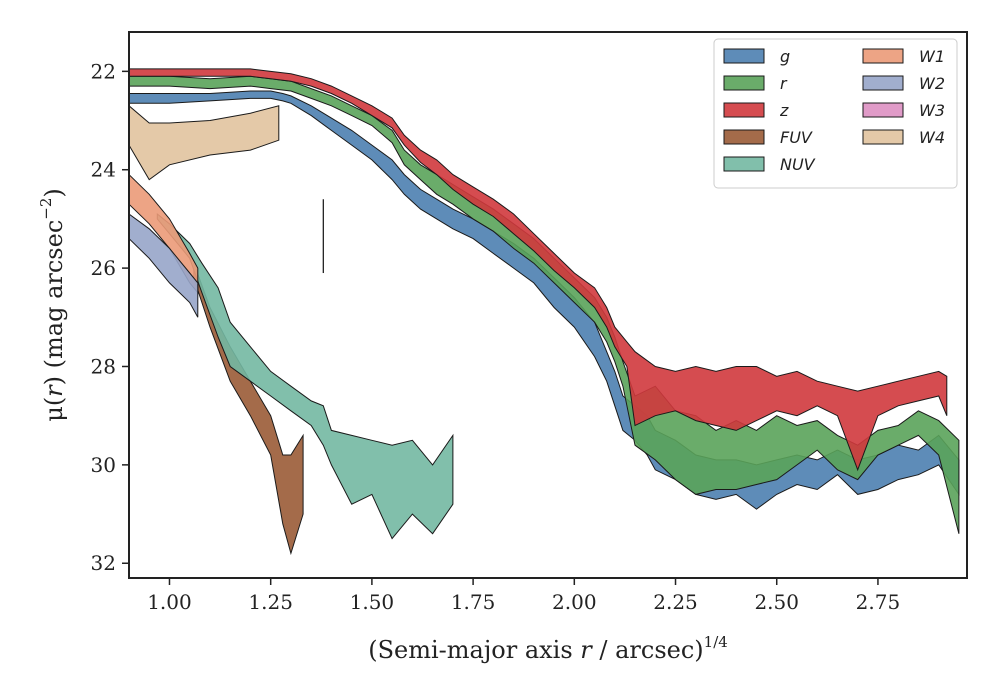 This screenshot has height=700, width=1000. I want to click on y-axis-label-var: r, so click(54, 390).